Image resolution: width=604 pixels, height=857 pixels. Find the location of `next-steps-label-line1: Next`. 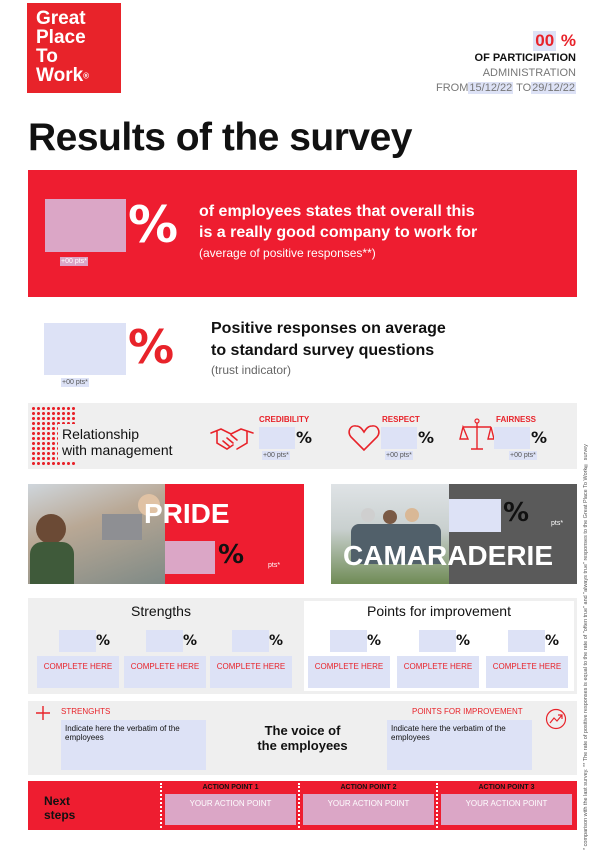

next-steps-label-line1: Next is located at coordinates (57, 801).